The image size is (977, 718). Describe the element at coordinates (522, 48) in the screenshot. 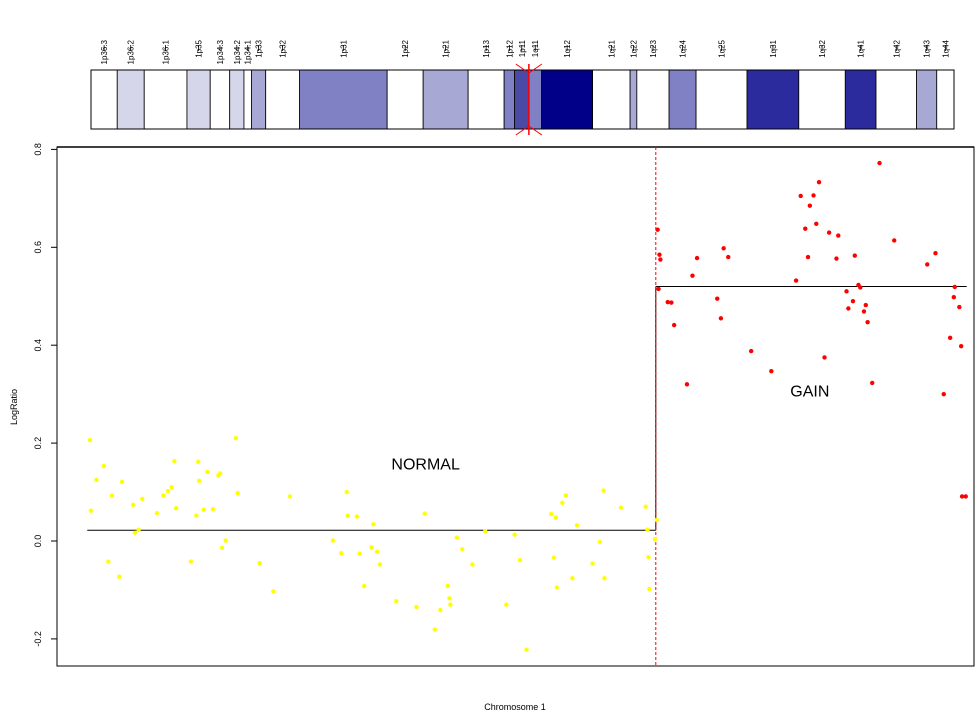

I see `band-label: 1p11` at that location.